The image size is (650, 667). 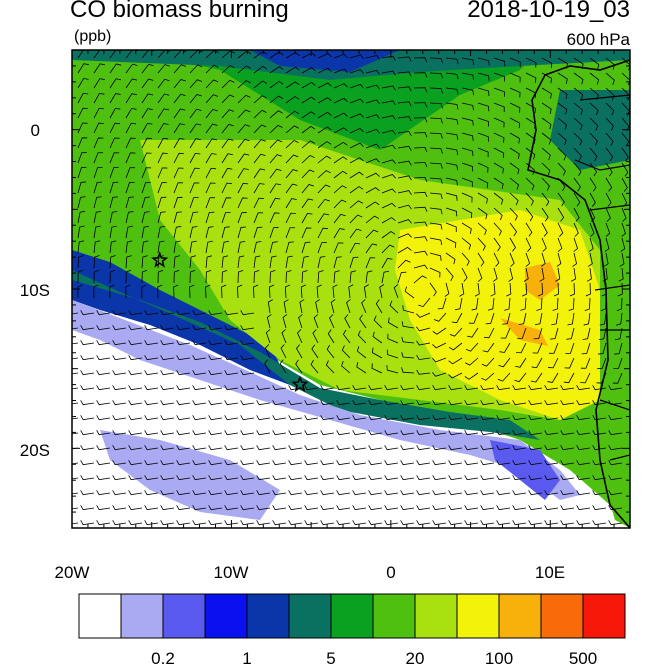 I want to click on colorbar-label: 100, so click(x=499, y=658).